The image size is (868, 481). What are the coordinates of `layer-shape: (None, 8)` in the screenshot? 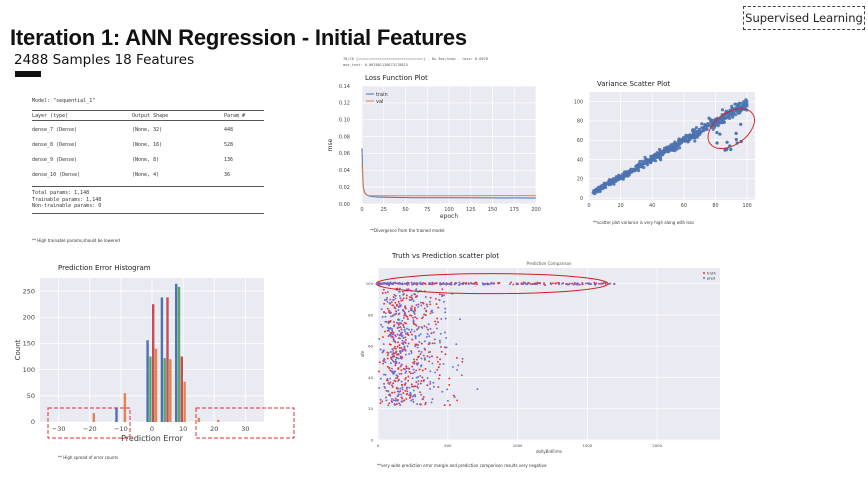 It's located at (146, 159).